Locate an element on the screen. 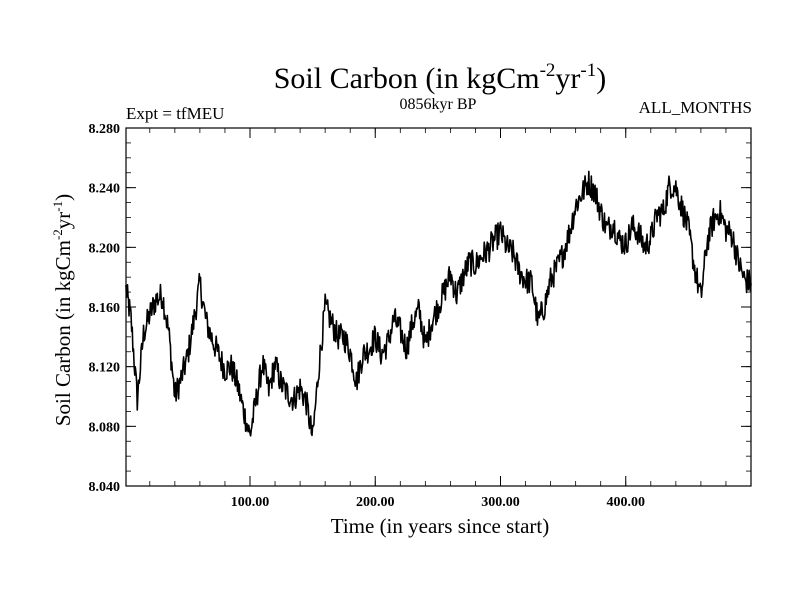 The image size is (800, 600). subtitle-right: ALL_MONTHS is located at coordinates (695, 107).